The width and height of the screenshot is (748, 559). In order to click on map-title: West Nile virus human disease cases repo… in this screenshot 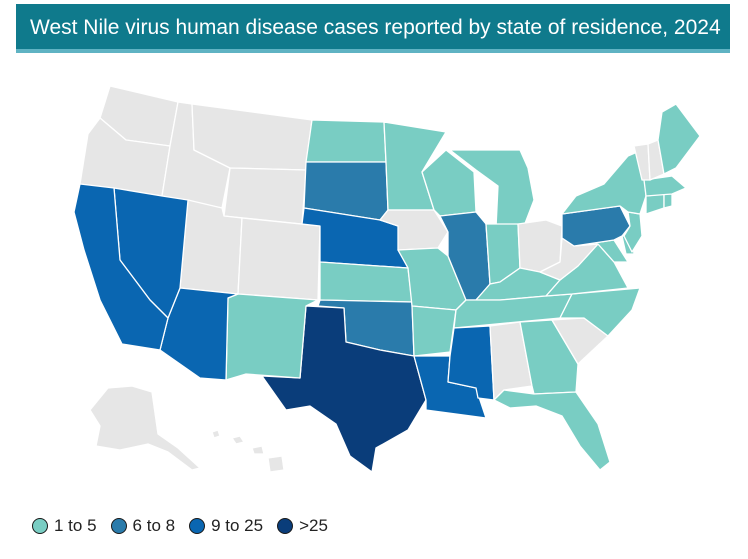, I will do `click(375, 27)`.